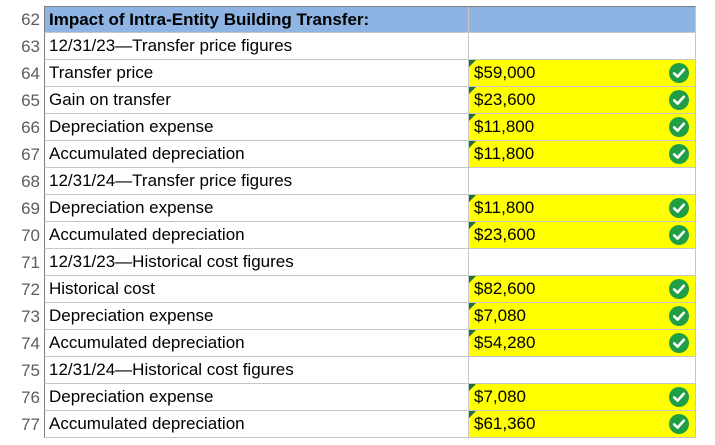  I want to click on sheet-row: 74 Accumulated depreciation $54,280, so click(357, 343).